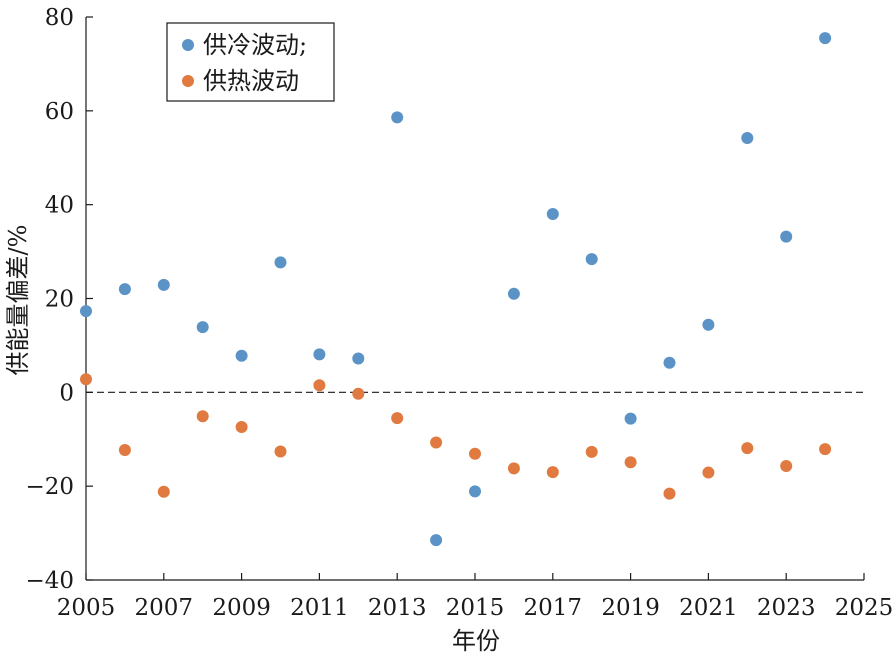 Image resolution: width=894 pixels, height=658 pixels. I want to click on x-tick-label: 2011, so click(319, 608).